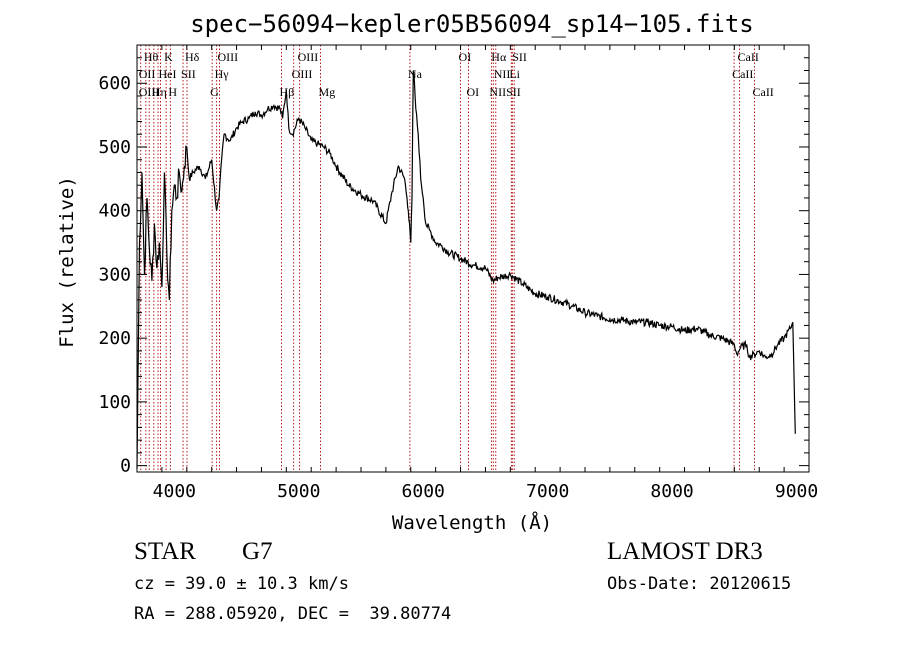 The image size is (900, 649). I want to click on chart-title: spec−56094−kepler05B56094_sp14−105.fits, so click(472, 24).